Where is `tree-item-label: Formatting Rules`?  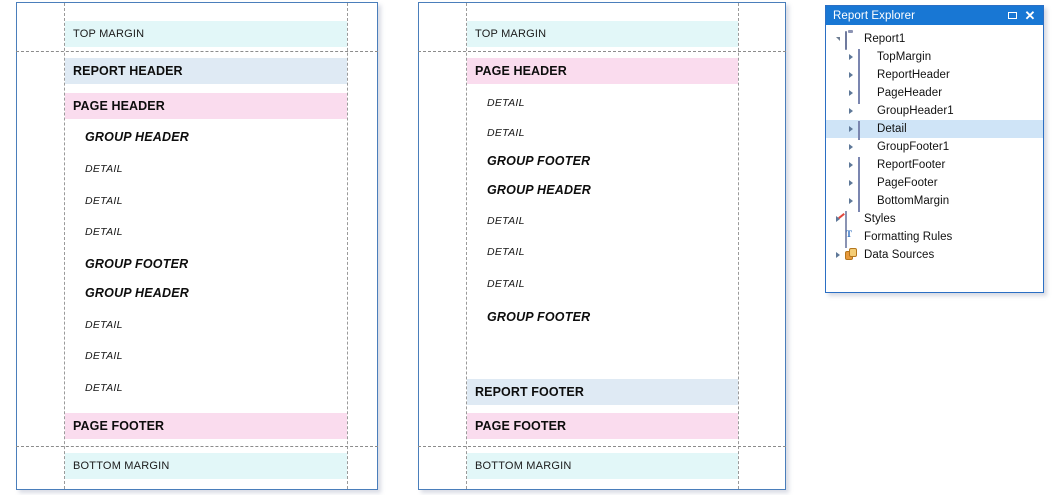 tree-item-label: Formatting Rules is located at coordinates (908, 237).